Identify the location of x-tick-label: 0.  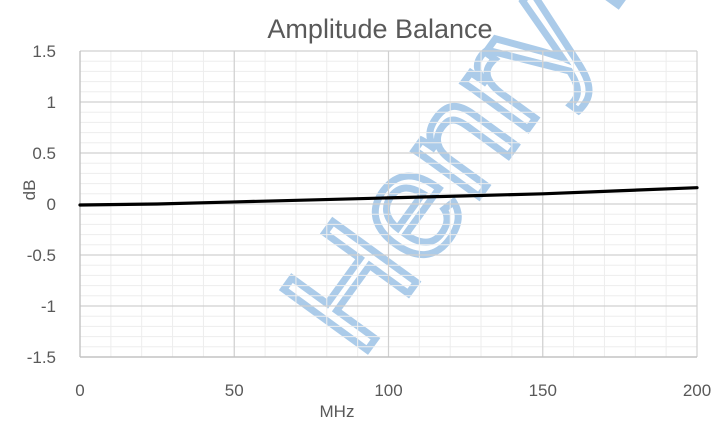
(79, 390).